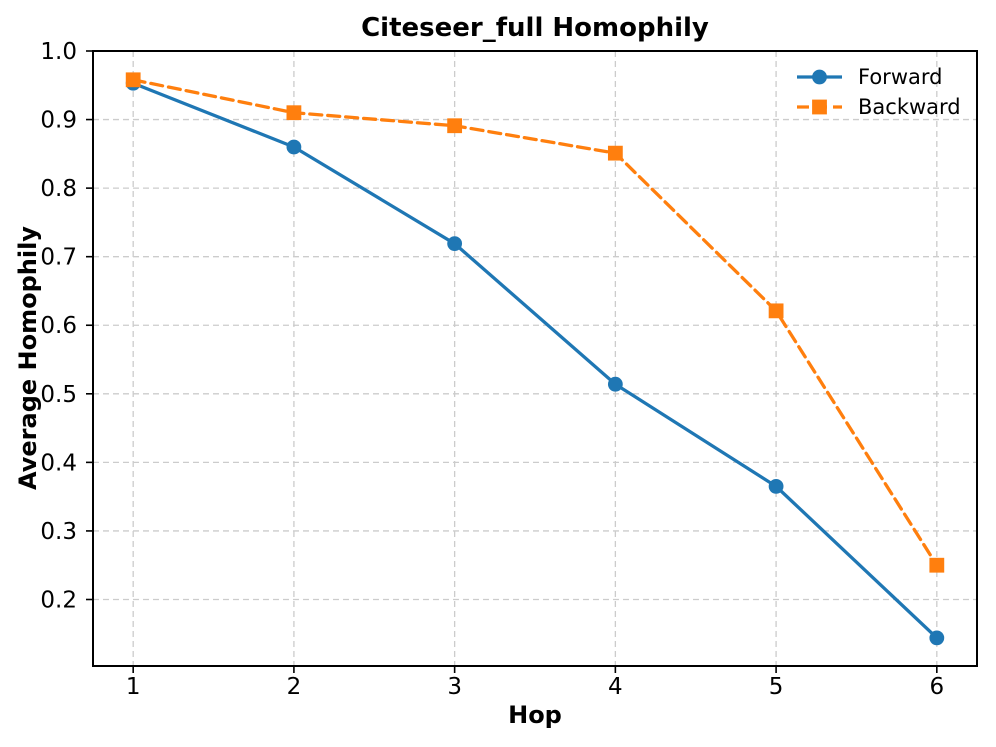  Describe the element at coordinates (58, 121) in the screenshot. I see `y-tick-label: 0.9` at that location.